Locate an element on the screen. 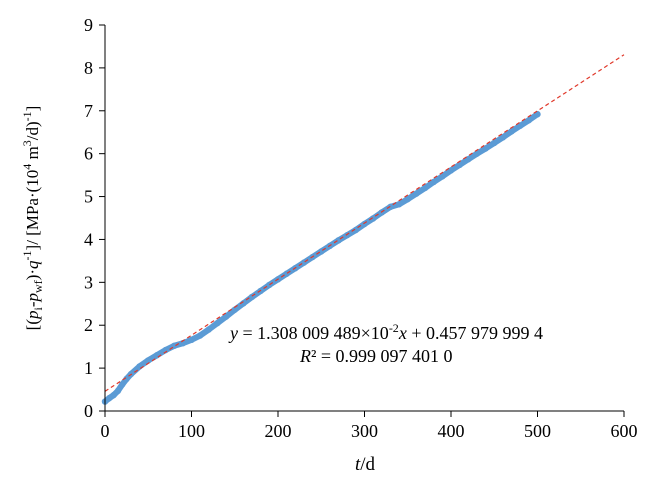 The width and height of the screenshot is (650, 484). x-tick-label: 500 is located at coordinates (537, 431).